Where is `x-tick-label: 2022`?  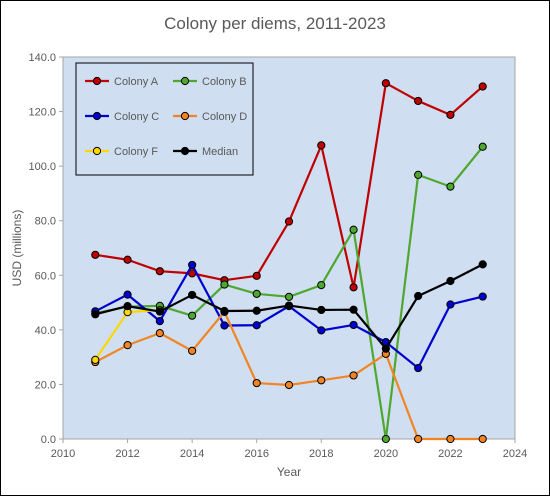 x-tick-label: 2022 is located at coordinates (450, 454).